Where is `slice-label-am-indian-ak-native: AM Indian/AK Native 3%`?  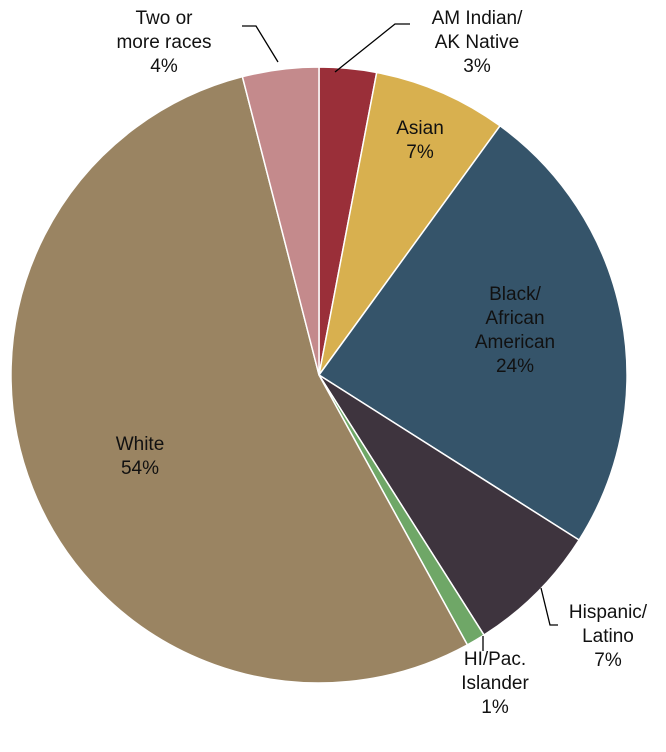
slice-label-am-indian-ak-native: AM Indian/AK Native 3% is located at coordinates (478, 42).